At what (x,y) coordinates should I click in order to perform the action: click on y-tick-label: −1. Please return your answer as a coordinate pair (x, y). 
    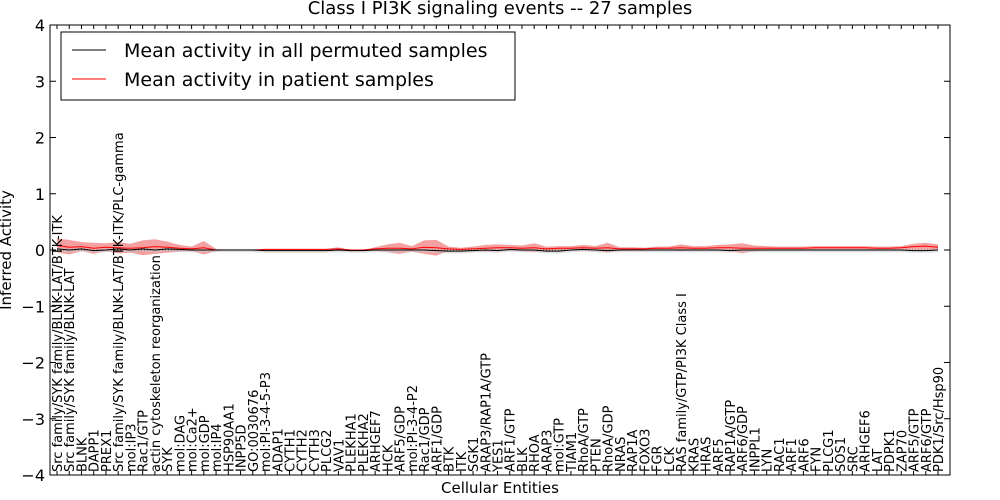
    Looking at the image, I should click on (33, 306).